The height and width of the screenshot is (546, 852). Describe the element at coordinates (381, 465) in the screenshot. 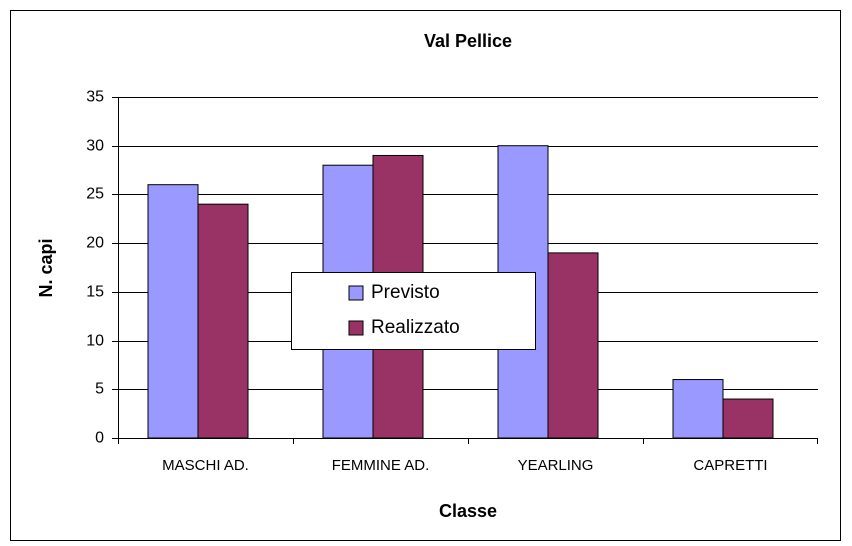

I see `x-tick-label: FEMMINE AD.` at that location.